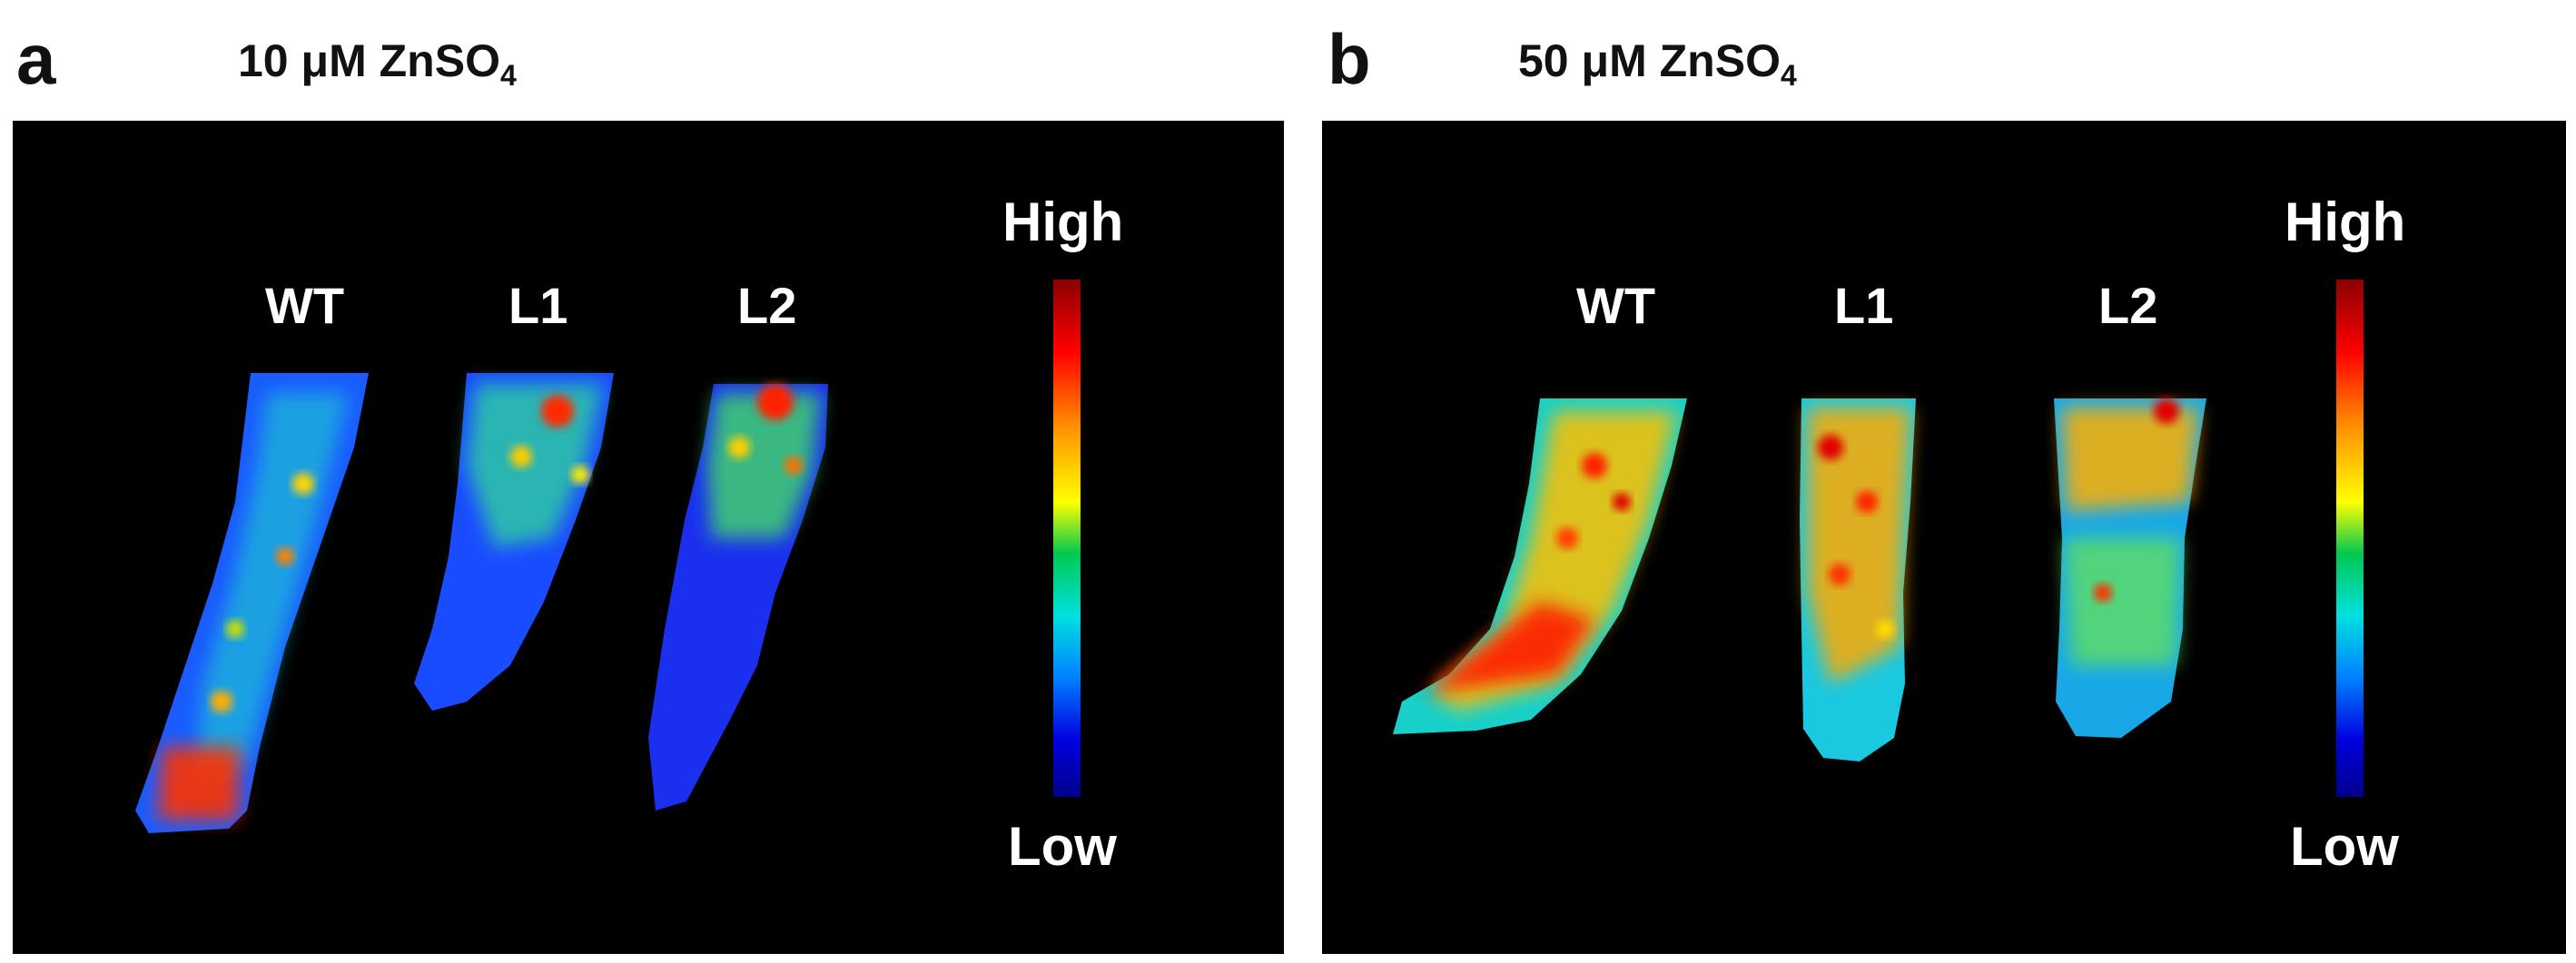 The width and height of the screenshot is (2576, 963). I want to click on root-l2-a, so click(738, 597).